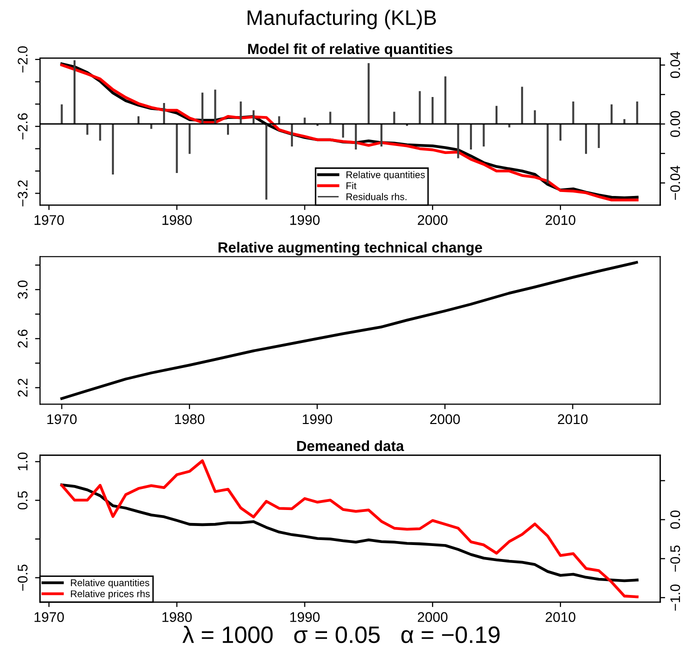  Describe the element at coordinates (376, 196) in the screenshot. I see `legend-label: Residuals rhs.` at that location.